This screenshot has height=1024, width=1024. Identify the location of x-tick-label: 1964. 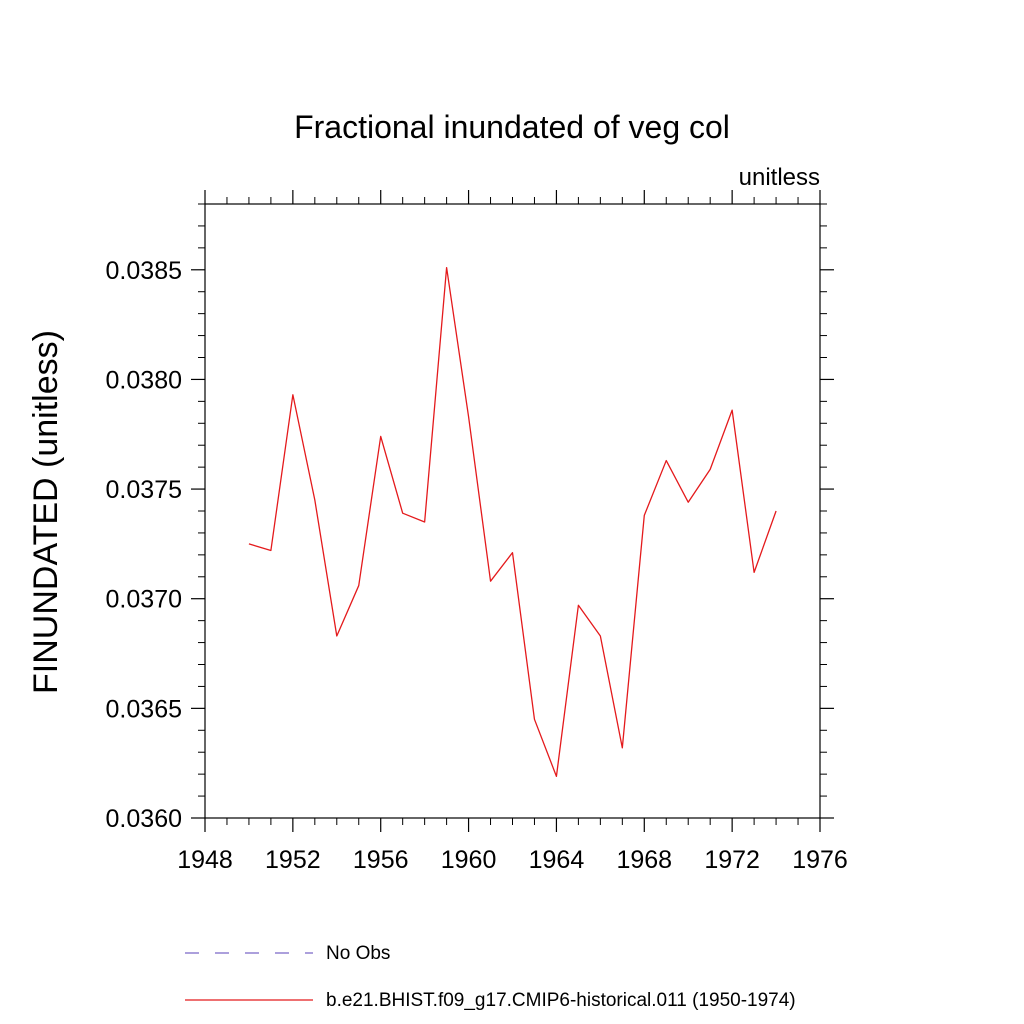
(557, 860).